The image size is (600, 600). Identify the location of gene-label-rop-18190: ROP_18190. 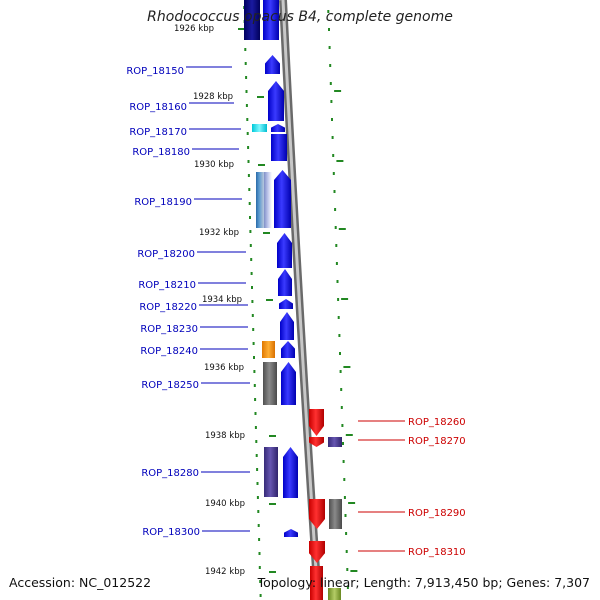
(163, 202).